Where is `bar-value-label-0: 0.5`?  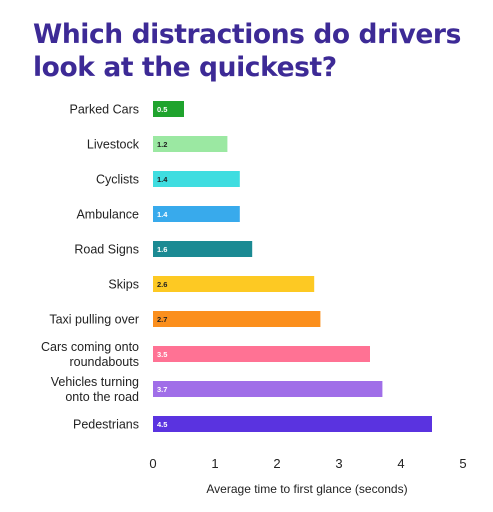
bar-value-label-0: 0.5 is located at coordinates (162, 109).